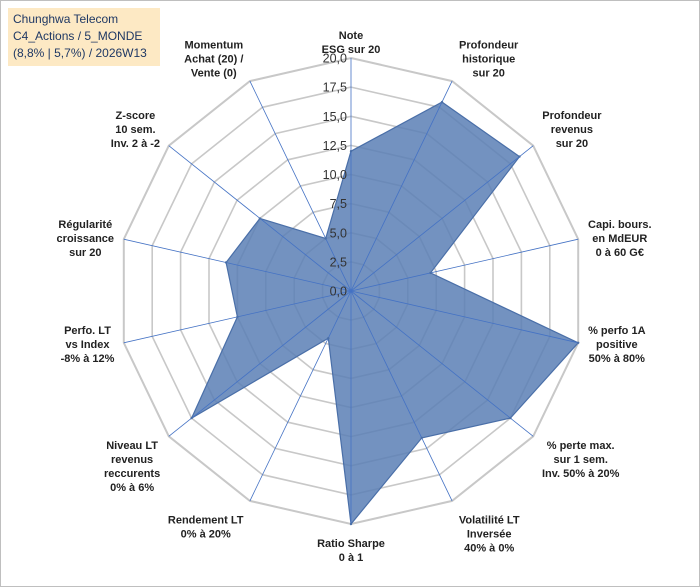 This screenshot has height=587, width=700. I want to click on axis-label-2: Profondeur revenus sur 20, so click(572, 130).